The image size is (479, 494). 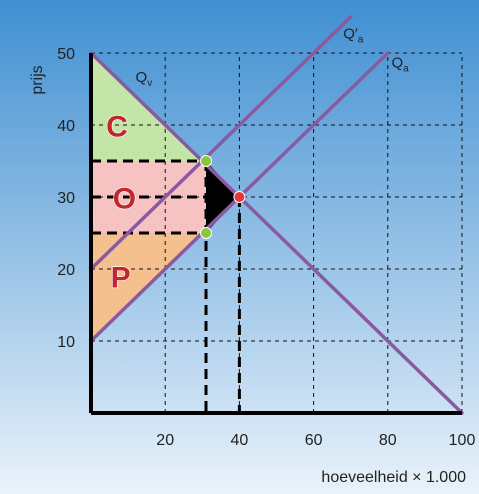 I want to click on area-letter-o: O, so click(x=124, y=199).